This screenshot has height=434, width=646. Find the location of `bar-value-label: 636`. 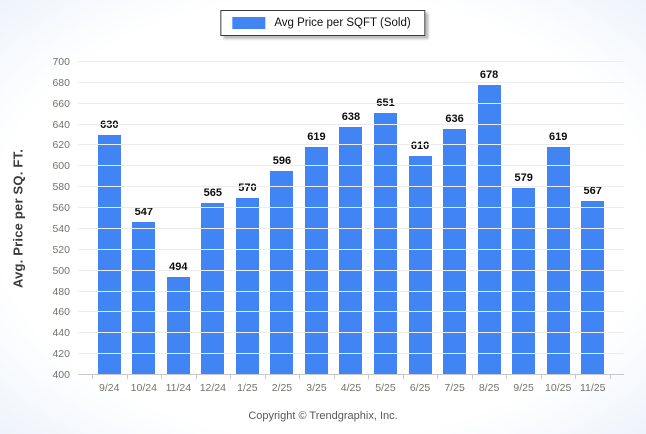

bar-value-label: 636 is located at coordinates (454, 118).